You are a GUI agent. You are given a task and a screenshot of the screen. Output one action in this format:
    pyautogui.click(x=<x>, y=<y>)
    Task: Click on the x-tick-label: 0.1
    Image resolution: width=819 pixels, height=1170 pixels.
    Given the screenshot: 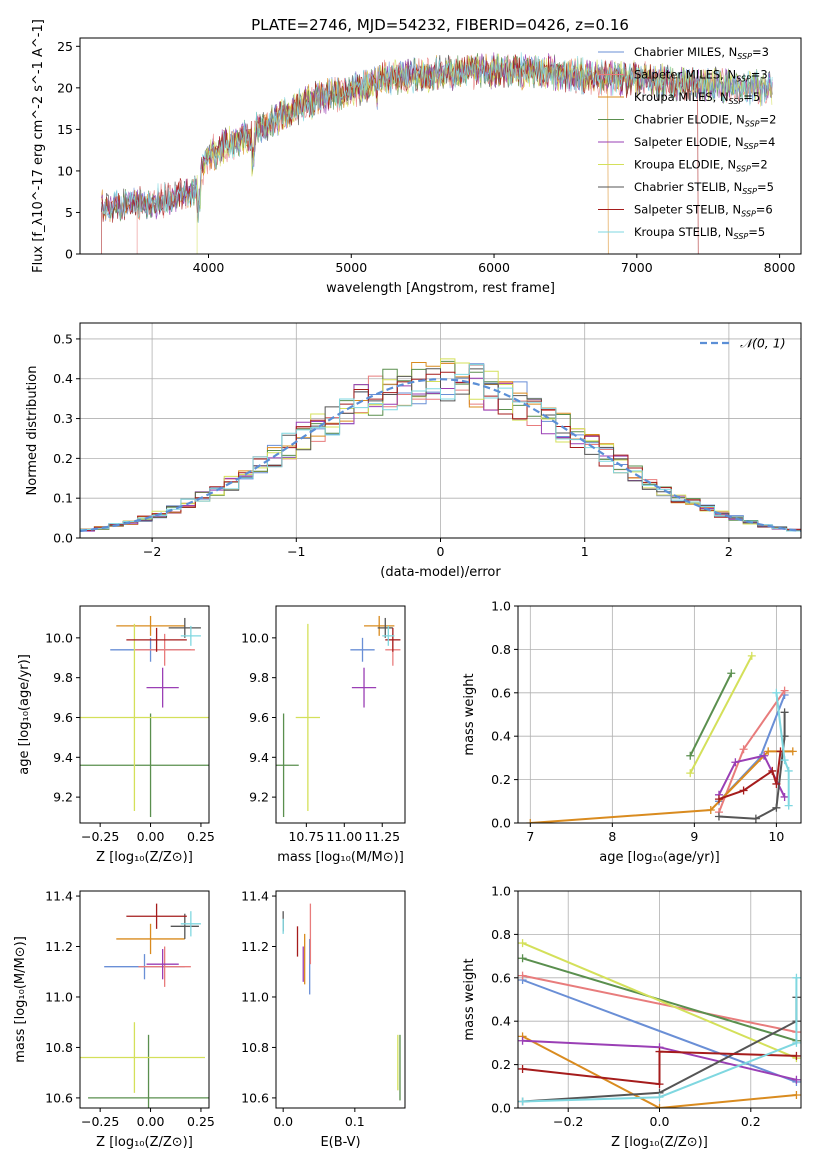 What is the action you would take?
    pyautogui.click(x=355, y=1121)
    